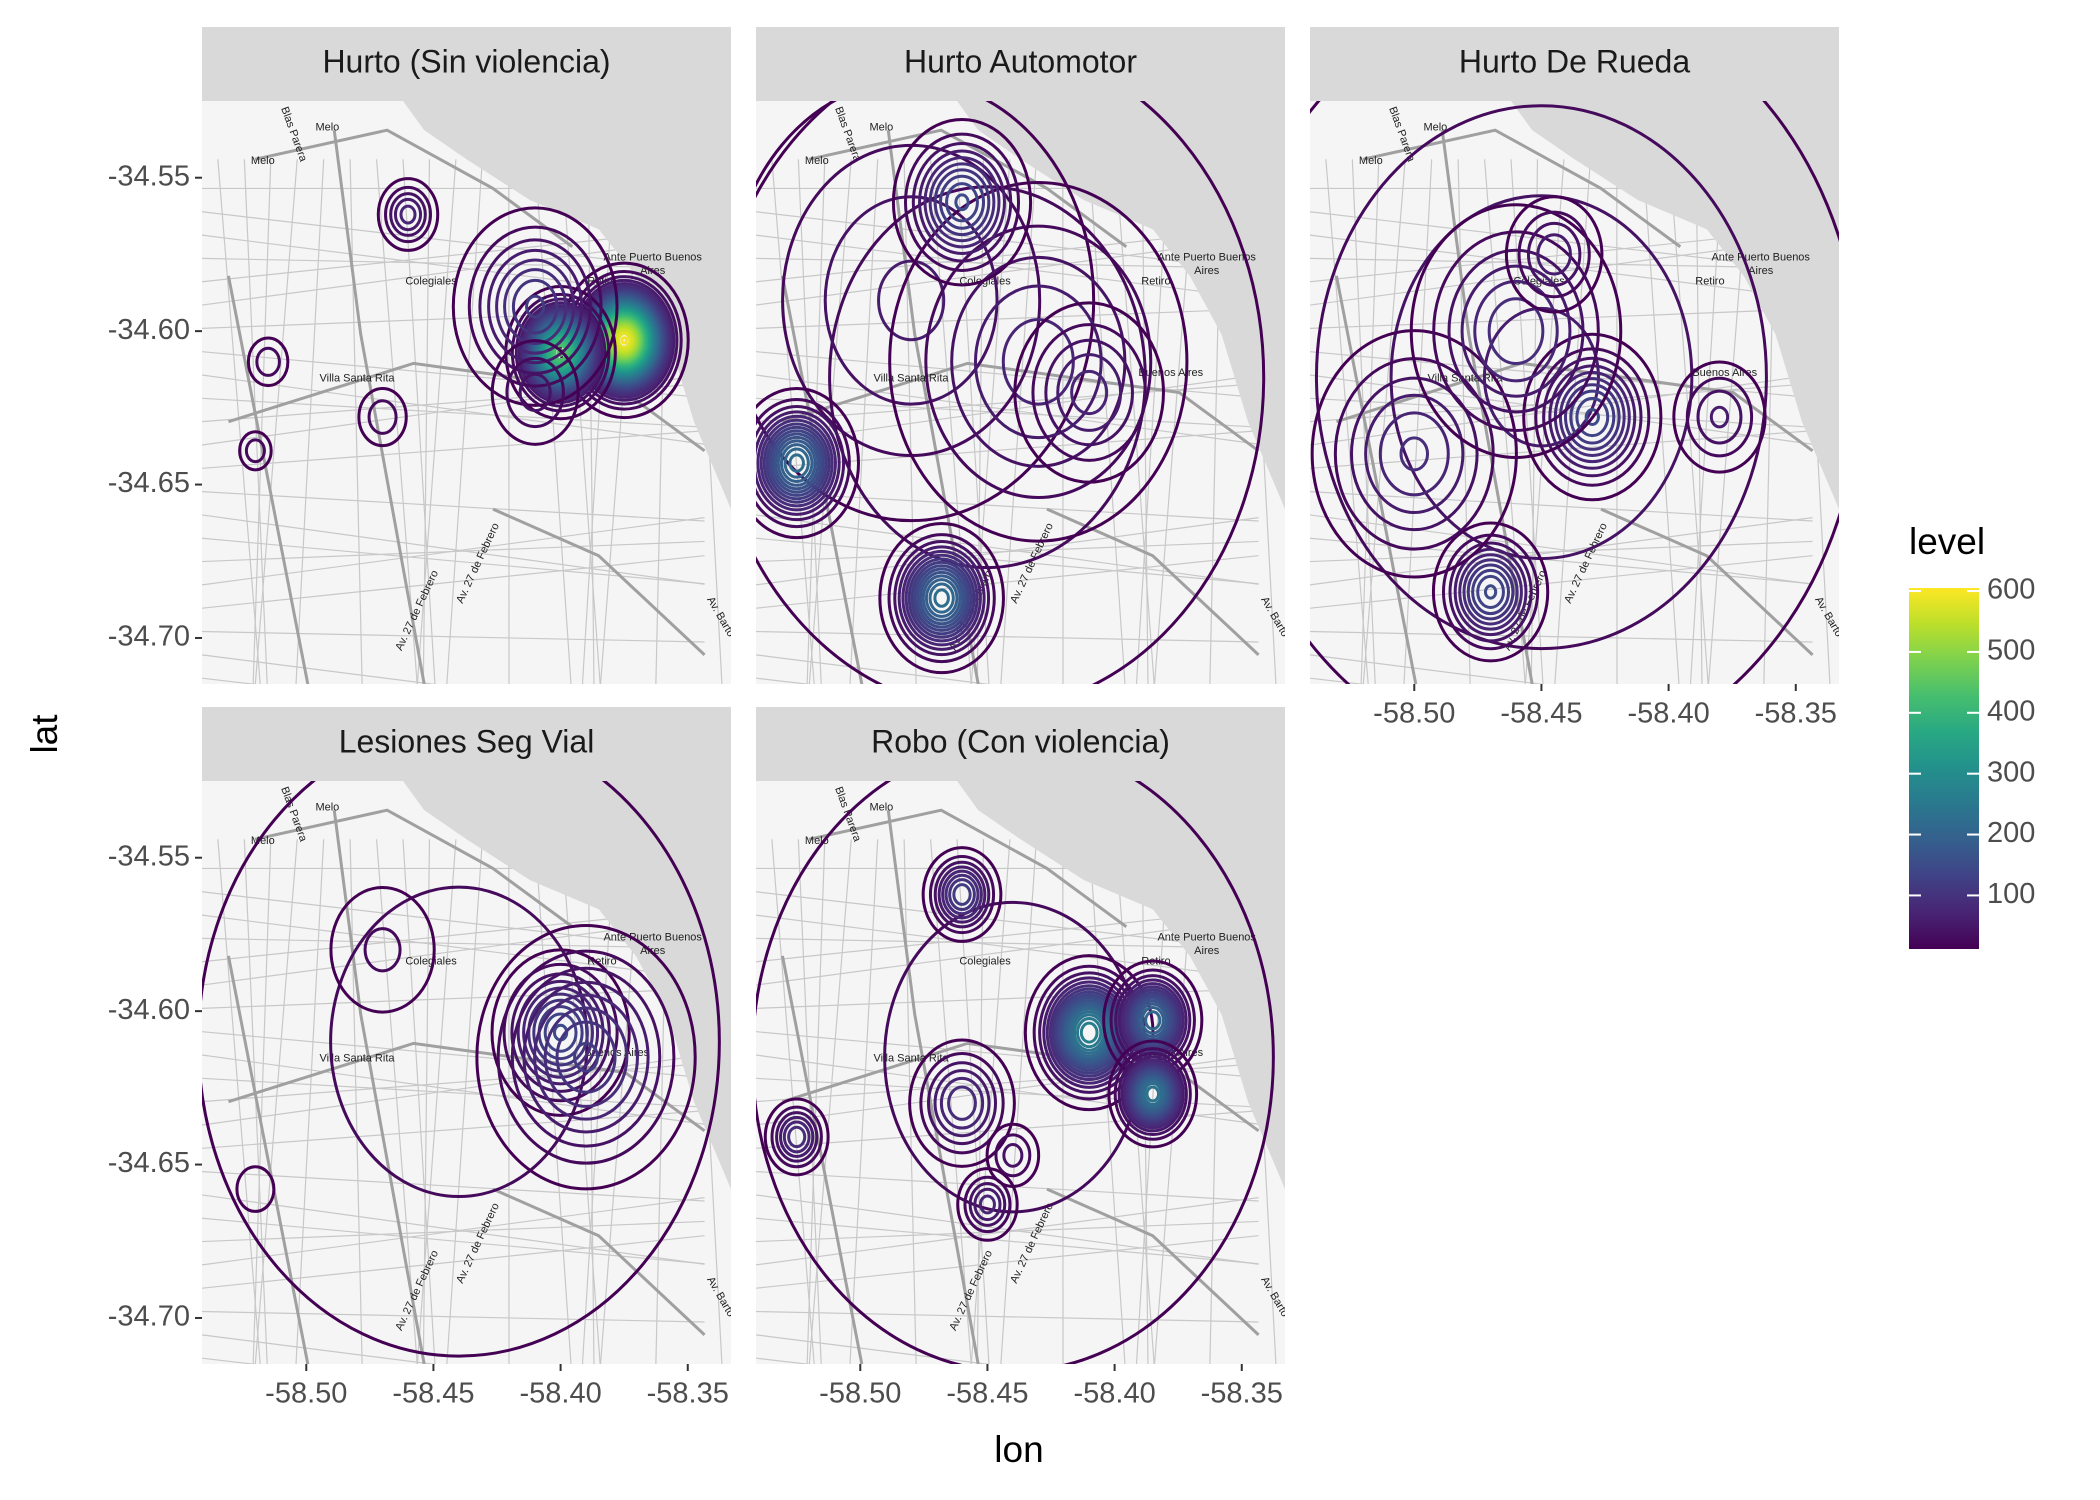  I want to click on x-tick-label: -58.35, so click(1796, 714).